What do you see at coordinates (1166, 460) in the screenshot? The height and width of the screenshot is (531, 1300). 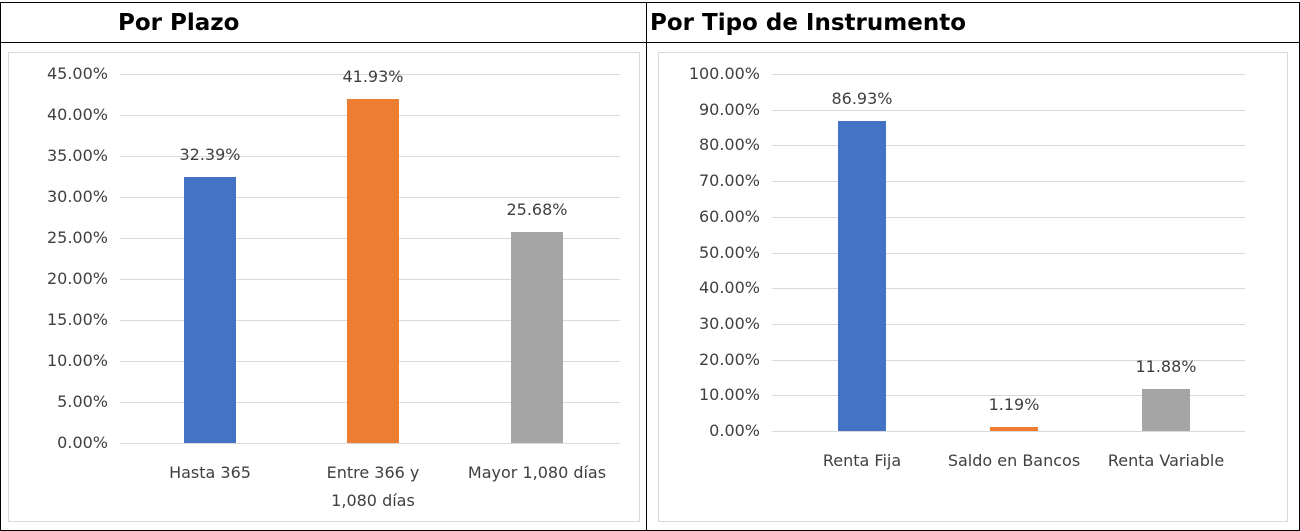 I see `x-tick-label: Renta Variable` at bounding box center [1166, 460].